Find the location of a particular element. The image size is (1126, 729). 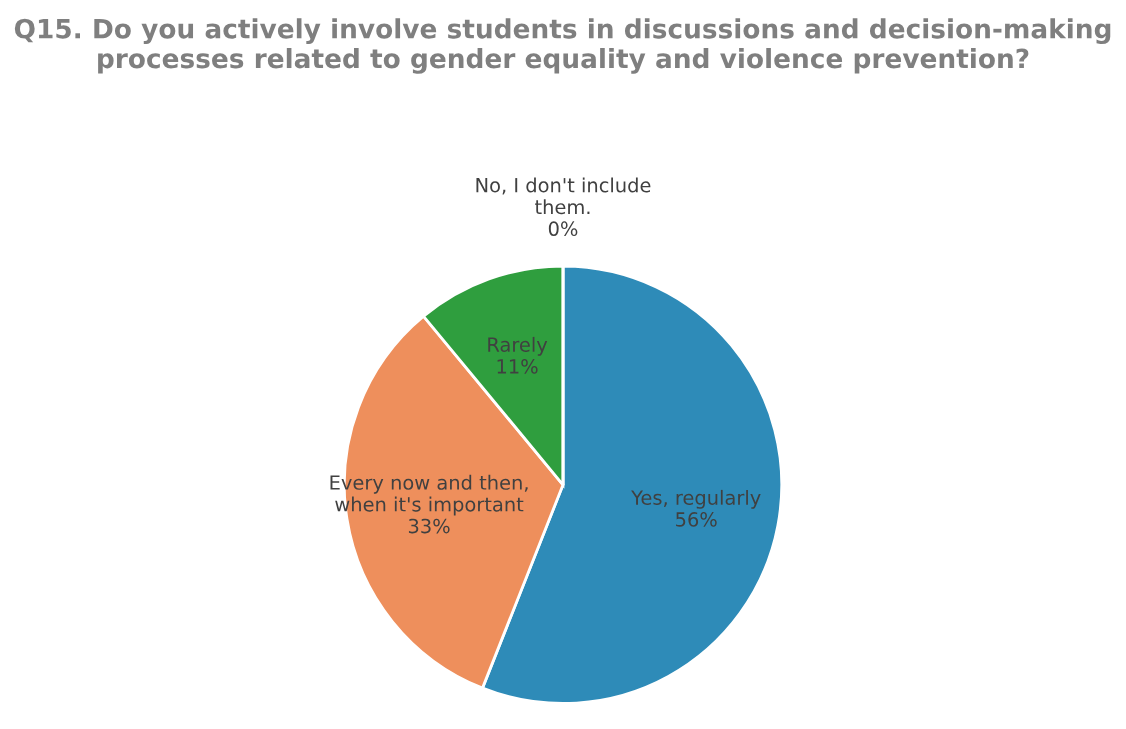

data-label: 56% is located at coordinates (696, 519).